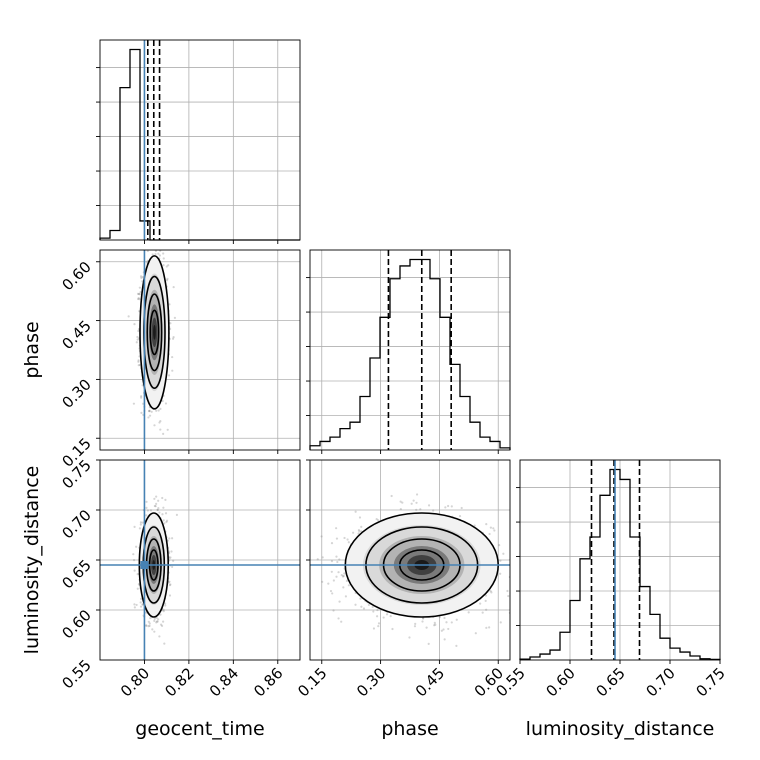  What do you see at coordinates (76, 276) in the screenshot?
I see `ytick-label-phase-3: 0.60` at bounding box center [76, 276].